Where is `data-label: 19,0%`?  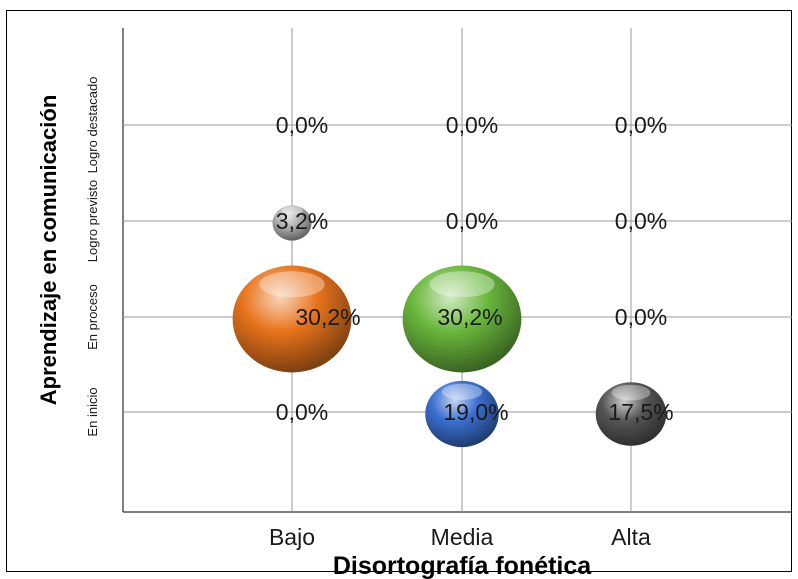 data-label: 19,0% is located at coordinates (475, 412).